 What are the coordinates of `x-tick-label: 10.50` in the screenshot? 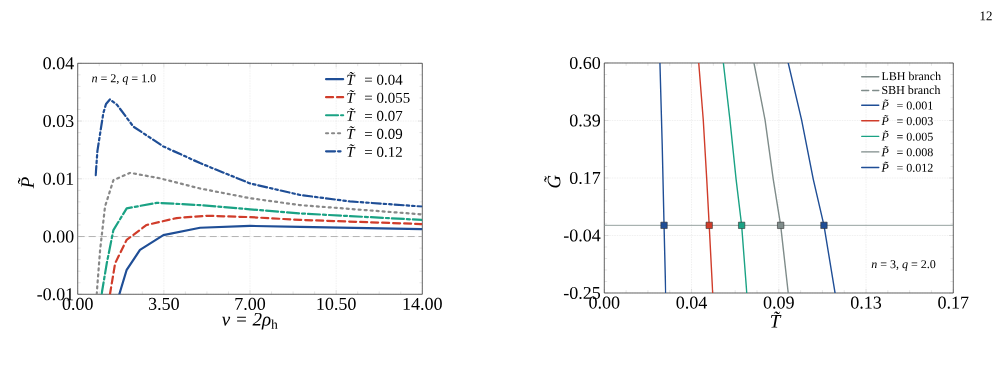 It's located at (336, 304).